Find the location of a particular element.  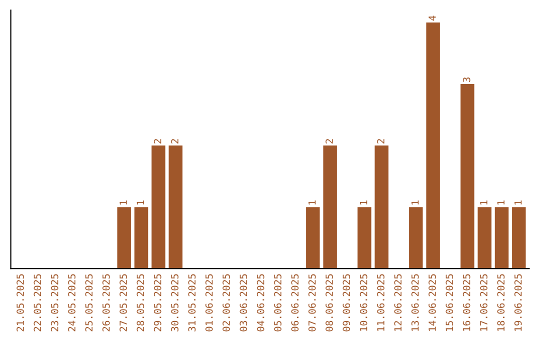

x-tick-label: 18.06.2025 is located at coordinates (501, 302).